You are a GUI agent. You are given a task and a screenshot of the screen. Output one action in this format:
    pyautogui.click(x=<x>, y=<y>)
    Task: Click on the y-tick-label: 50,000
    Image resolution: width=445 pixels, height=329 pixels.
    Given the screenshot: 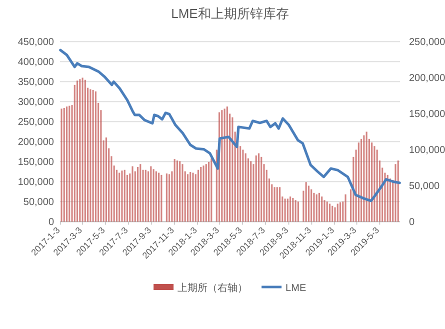 What is the action you would take?
    pyautogui.click(x=38, y=202)
    